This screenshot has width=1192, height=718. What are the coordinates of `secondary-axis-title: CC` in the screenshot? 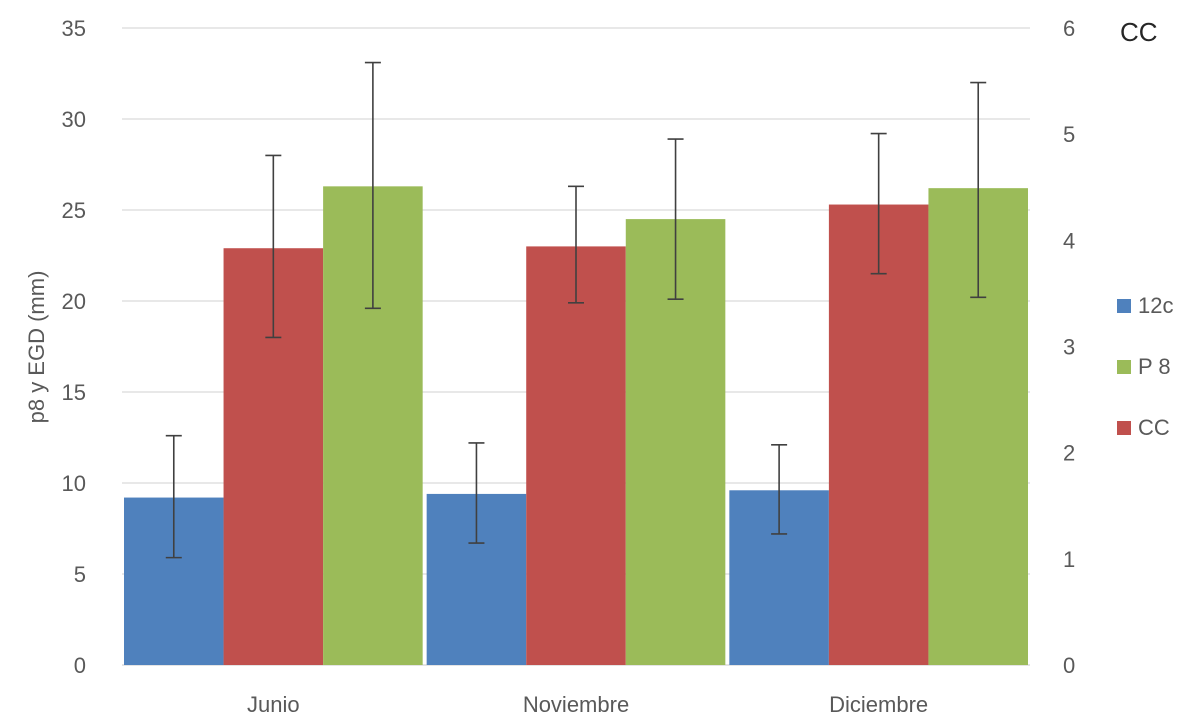 It's located at (1139, 32).